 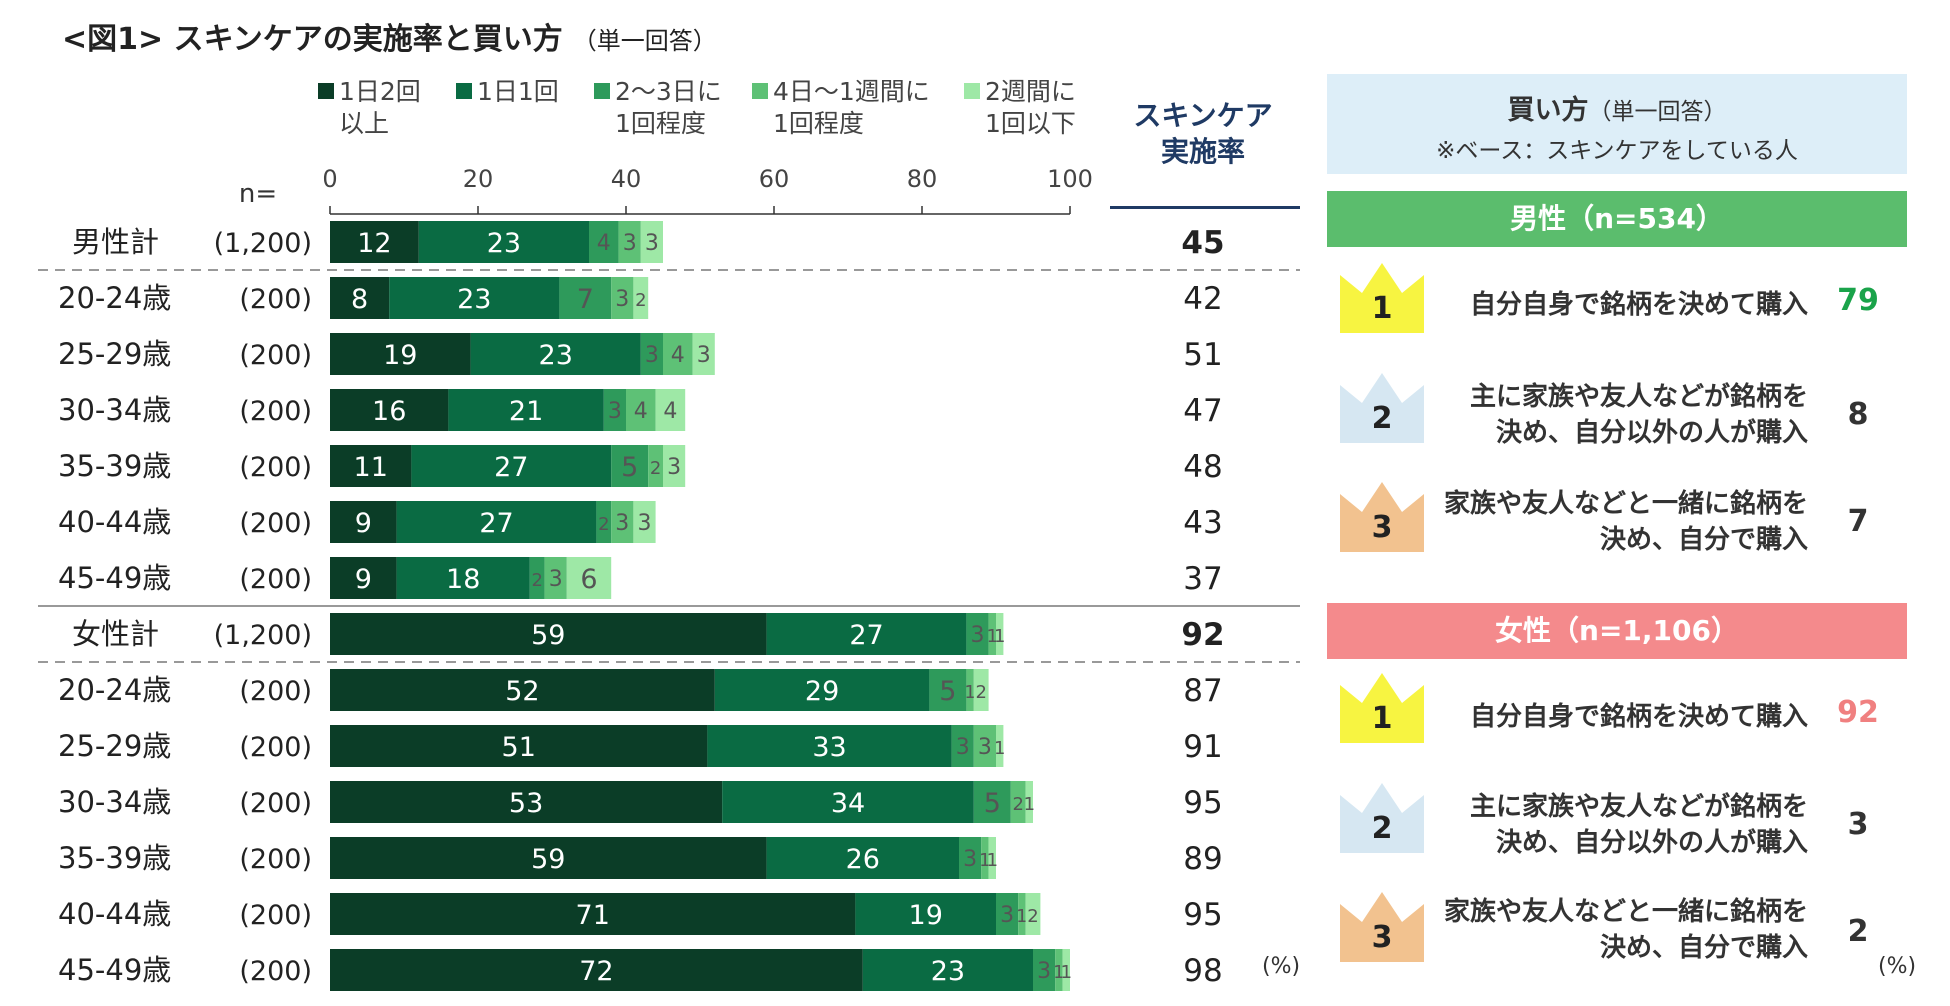 I want to click on legend-item-1: 1日2回 以上, so click(x=369, y=108).